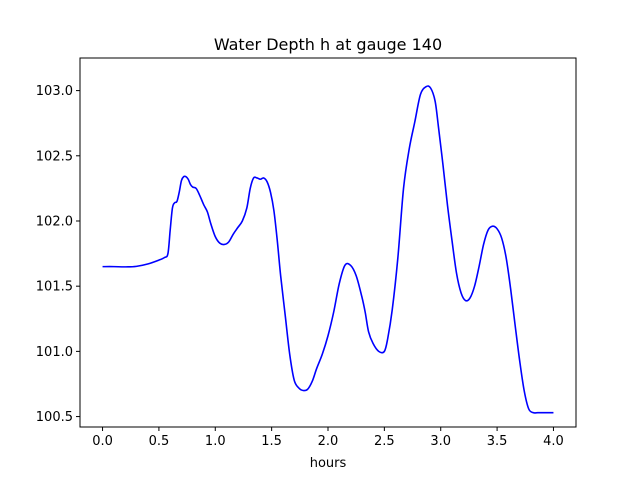 This screenshot has height=480, width=640. What do you see at coordinates (440, 441) in the screenshot?
I see `x-tick-label: 3.0` at bounding box center [440, 441].